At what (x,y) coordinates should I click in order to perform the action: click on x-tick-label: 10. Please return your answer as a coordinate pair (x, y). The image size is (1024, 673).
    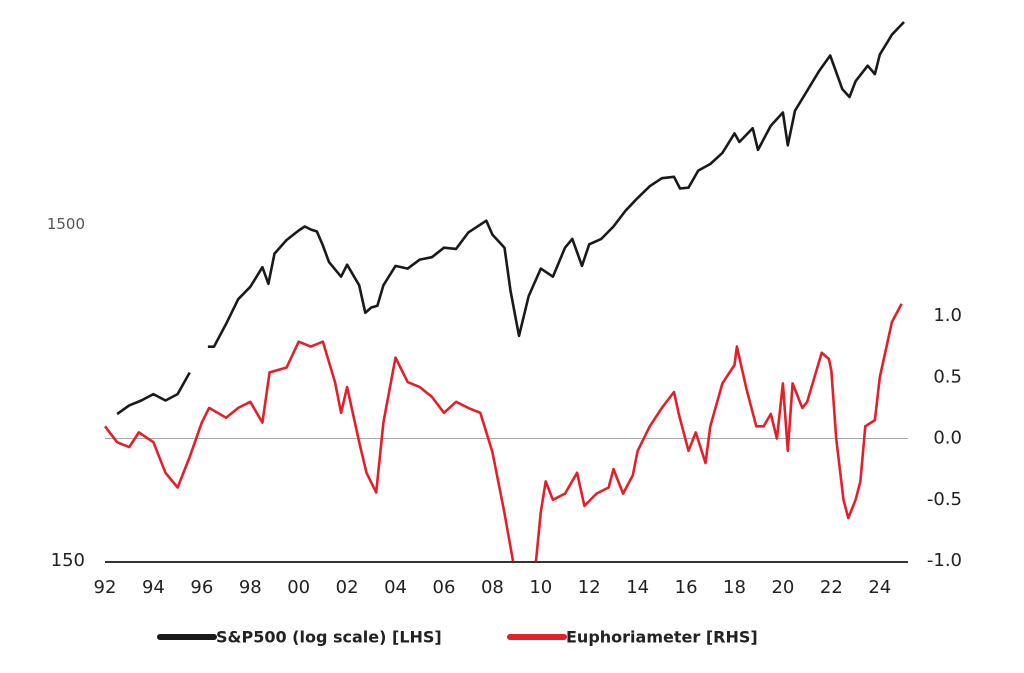
    Looking at the image, I should click on (540, 587).